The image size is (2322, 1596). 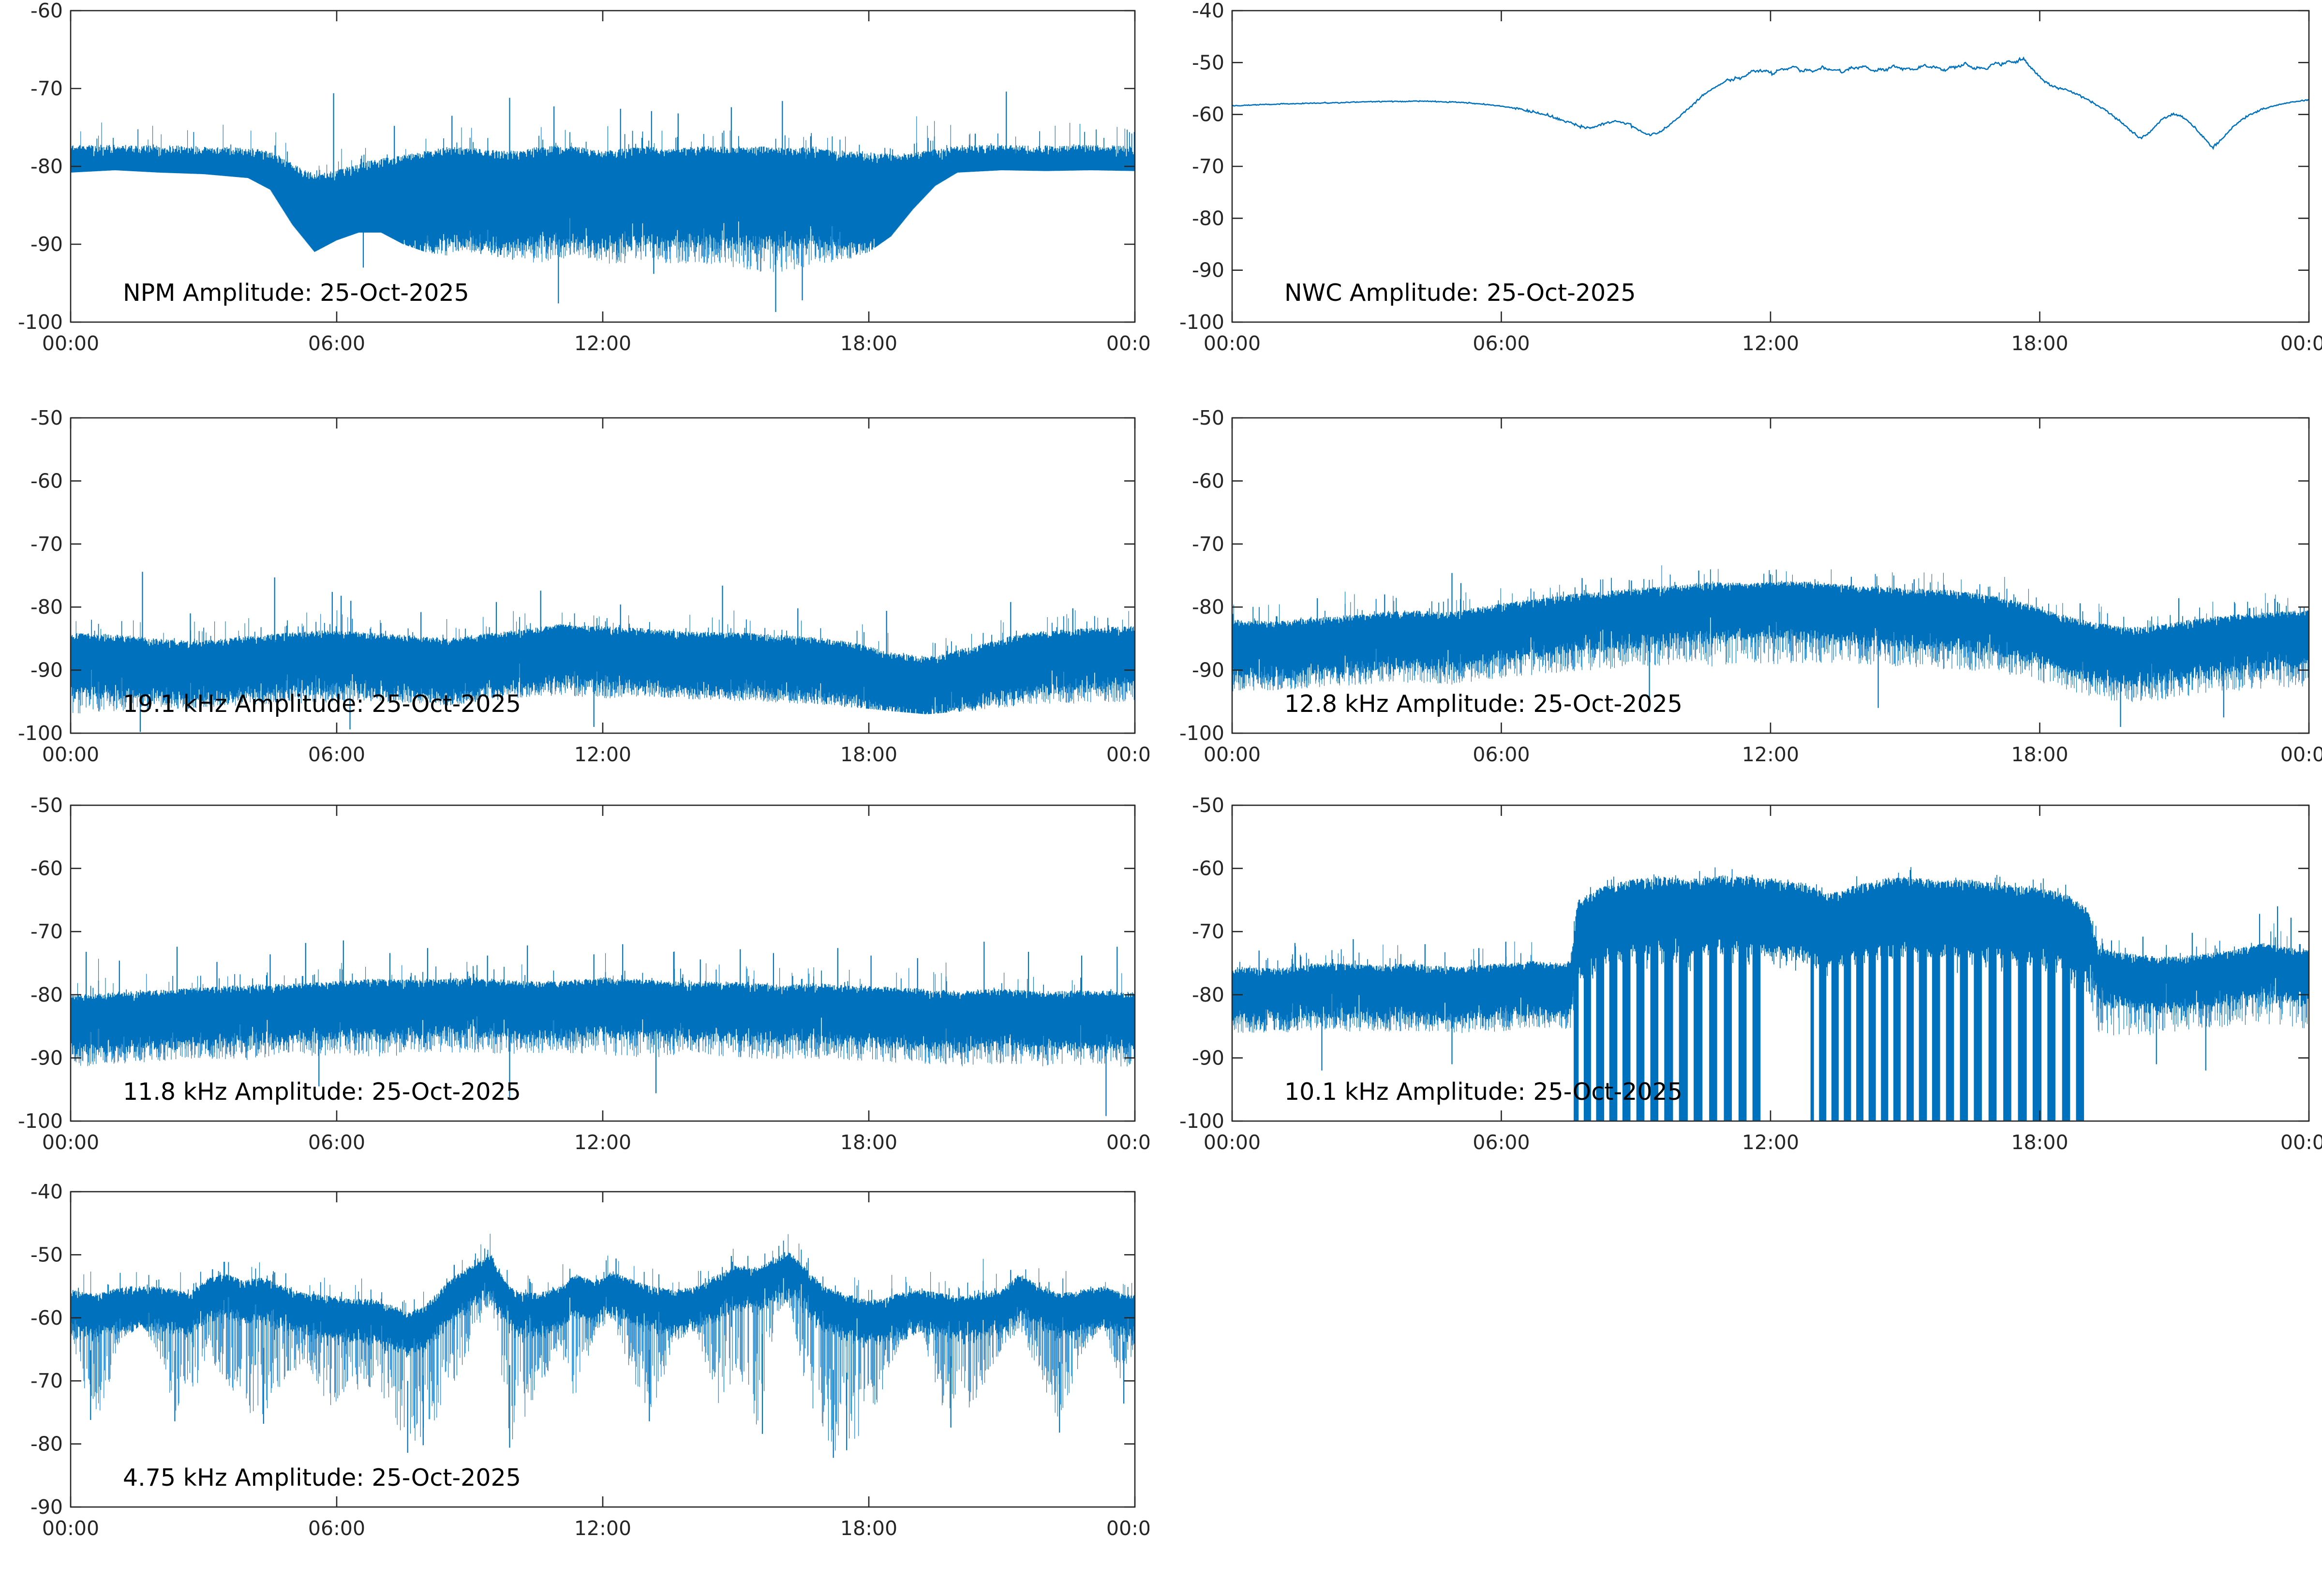 I want to click on series-stripes, so click(x=1829, y=998).